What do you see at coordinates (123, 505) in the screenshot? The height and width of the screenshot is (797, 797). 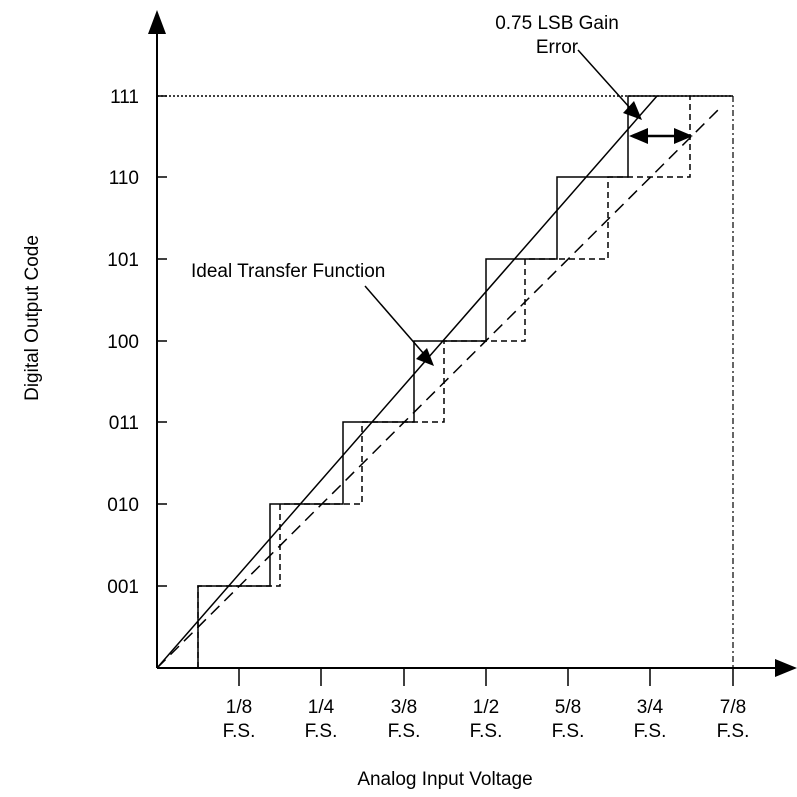 I see `y-tick-label: 010` at bounding box center [123, 505].